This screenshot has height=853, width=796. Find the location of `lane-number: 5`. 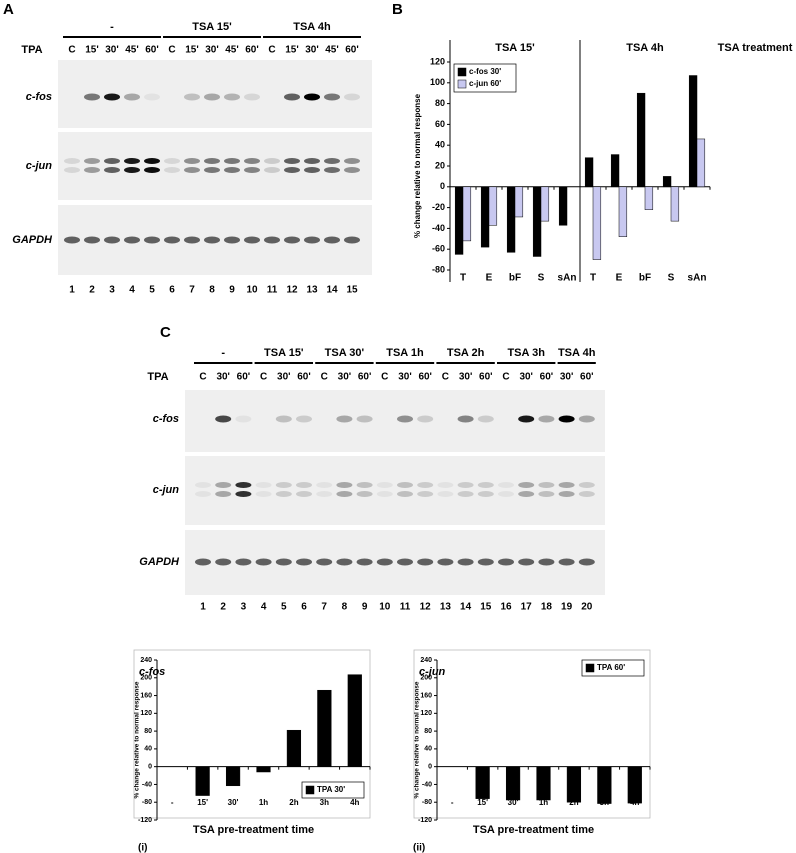

lane-number: 5 is located at coordinates (152, 290).